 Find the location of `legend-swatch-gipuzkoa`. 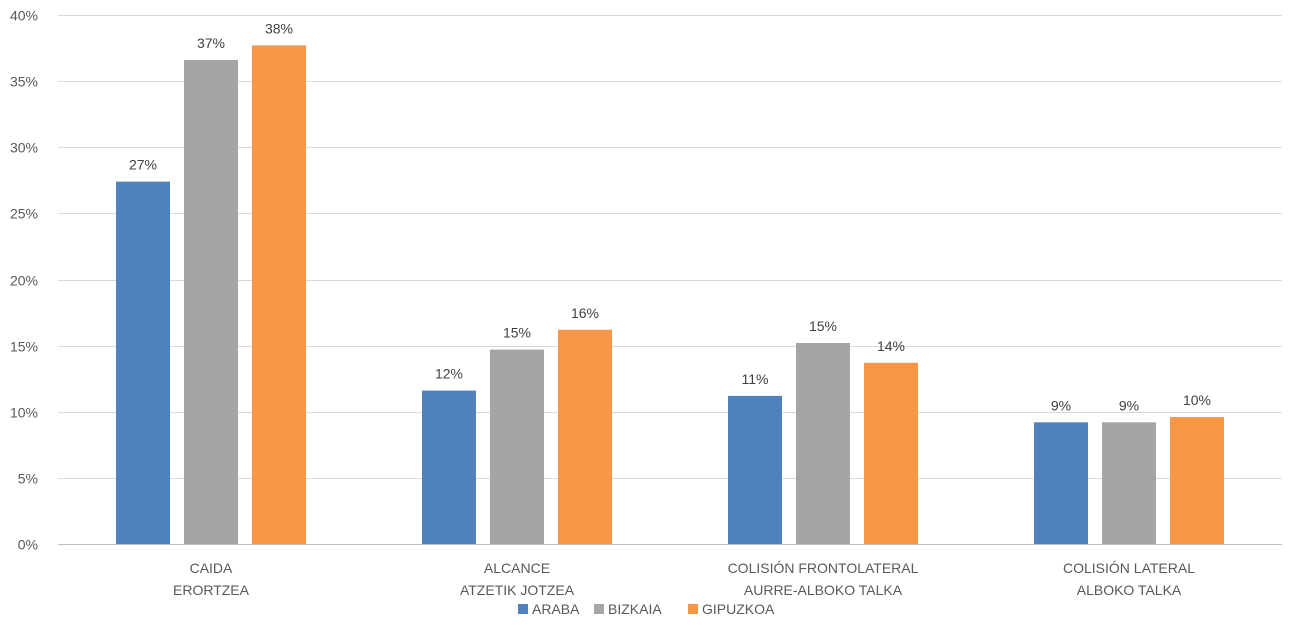

legend-swatch-gipuzkoa is located at coordinates (693, 609).